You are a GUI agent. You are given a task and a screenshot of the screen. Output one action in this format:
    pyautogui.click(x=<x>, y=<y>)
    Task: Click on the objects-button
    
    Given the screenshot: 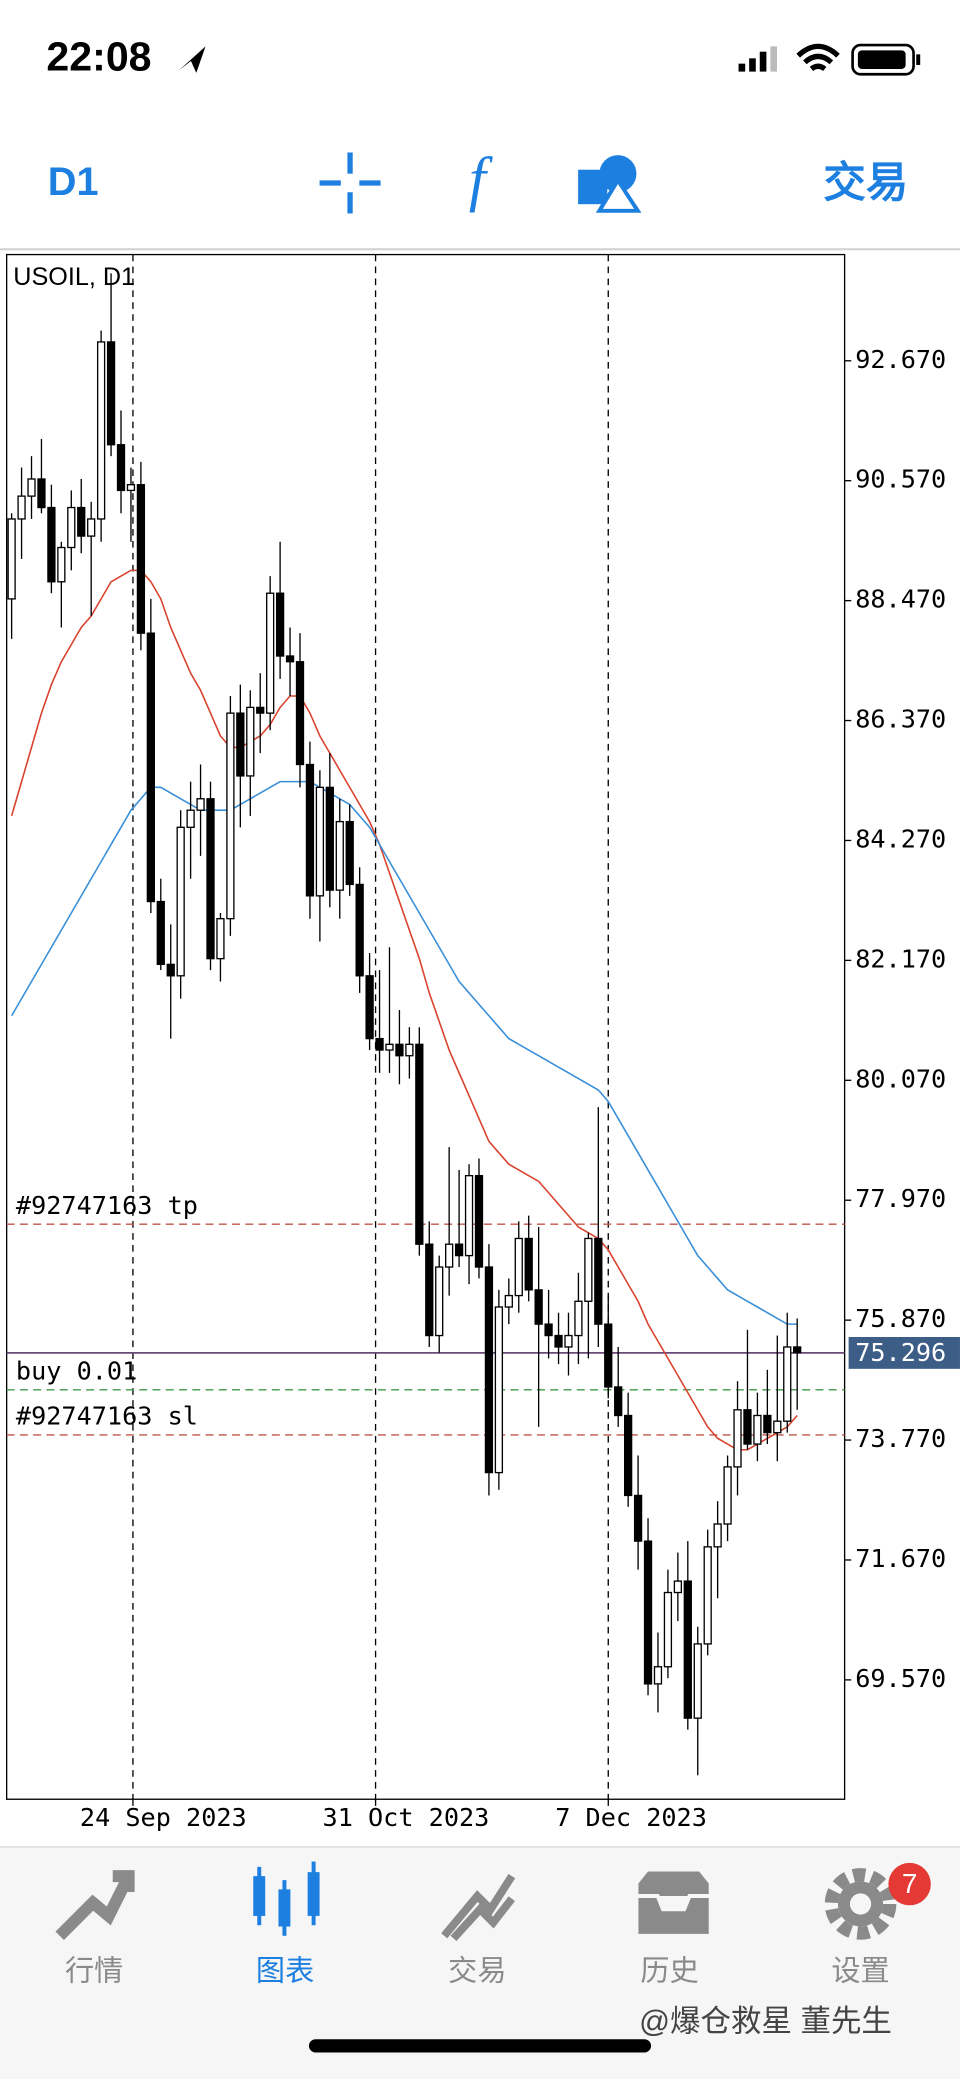 What is the action you would take?
    pyautogui.click(x=610, y=184)
    